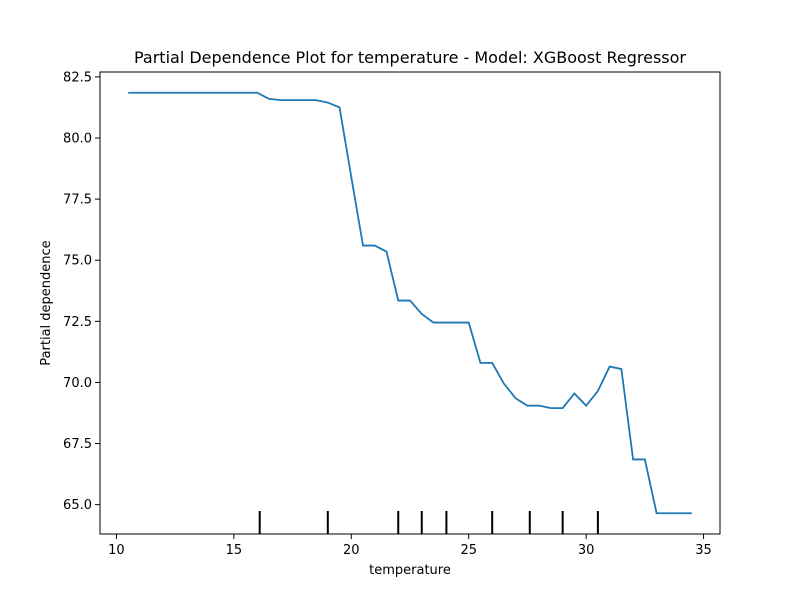 This screenshot has width=800, height=600. Describe the element at coordinates (234, 550) in the screenshot. I see `x-tick-label: 15` at that location.